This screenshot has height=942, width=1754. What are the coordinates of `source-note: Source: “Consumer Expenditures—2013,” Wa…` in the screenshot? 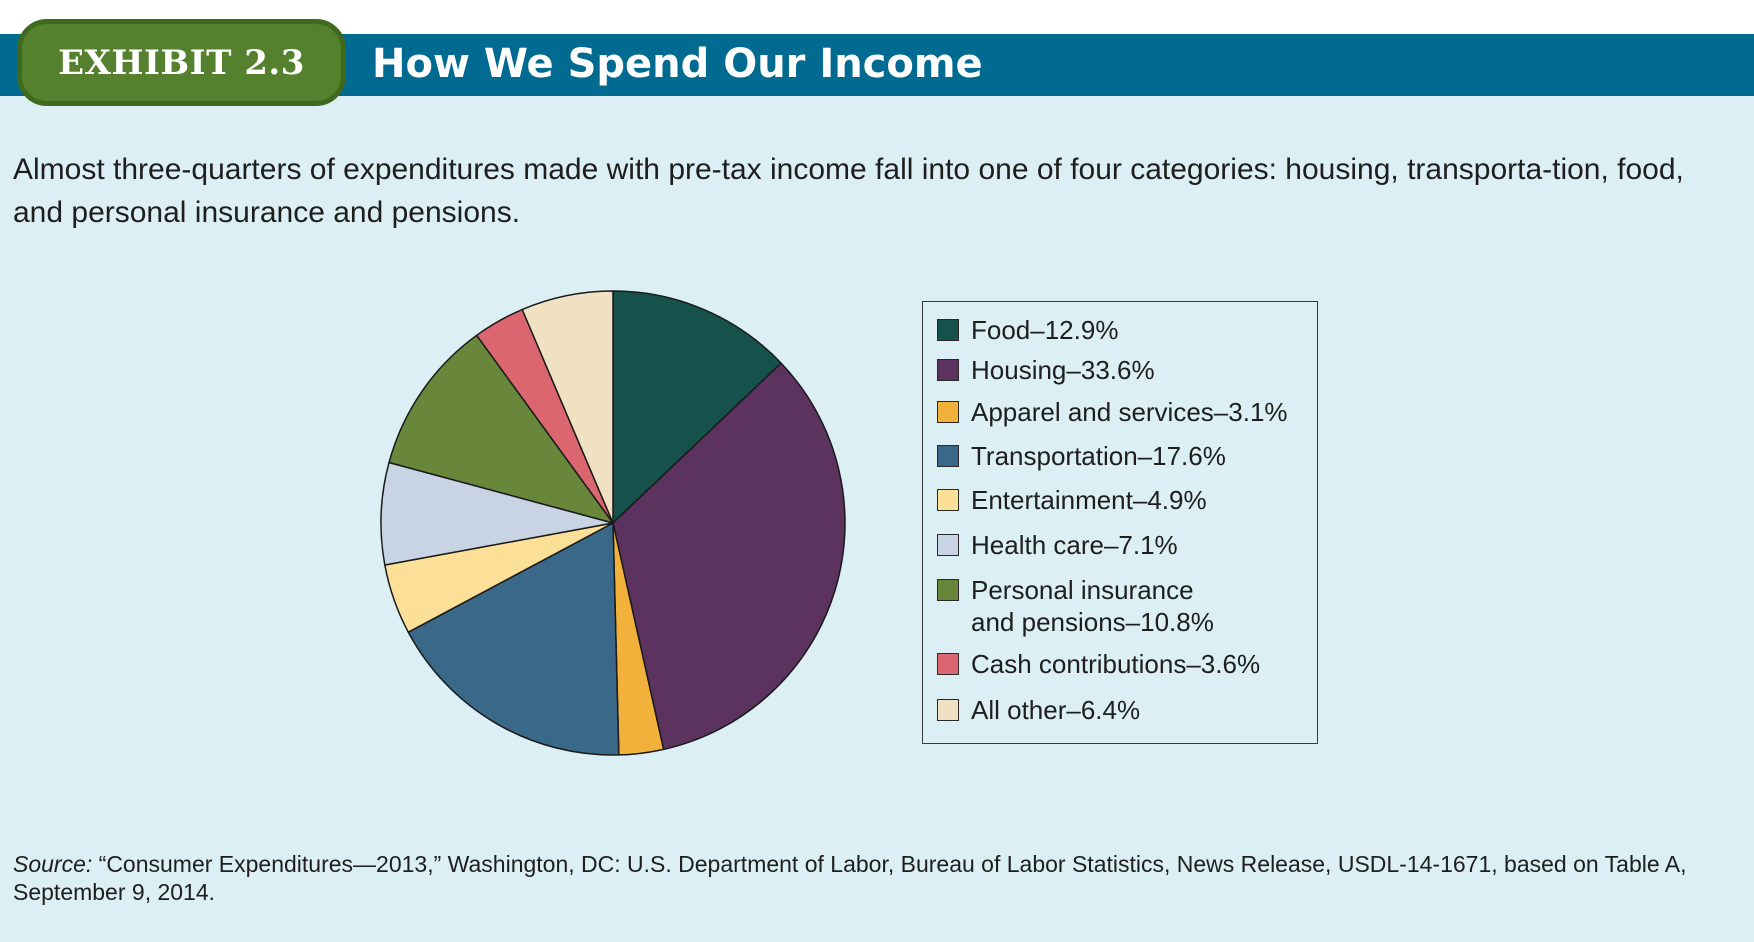 It's located at (873, 878).